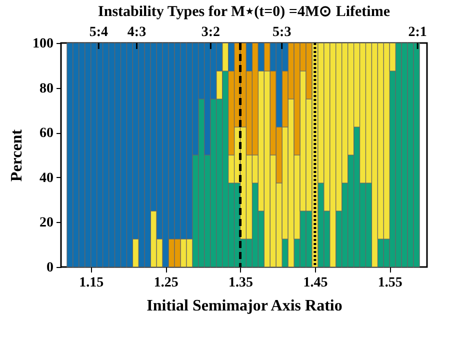  Describe the element at coordinates (47, 223) in the screenshot. I see `y-tick-label: 20` at that location.